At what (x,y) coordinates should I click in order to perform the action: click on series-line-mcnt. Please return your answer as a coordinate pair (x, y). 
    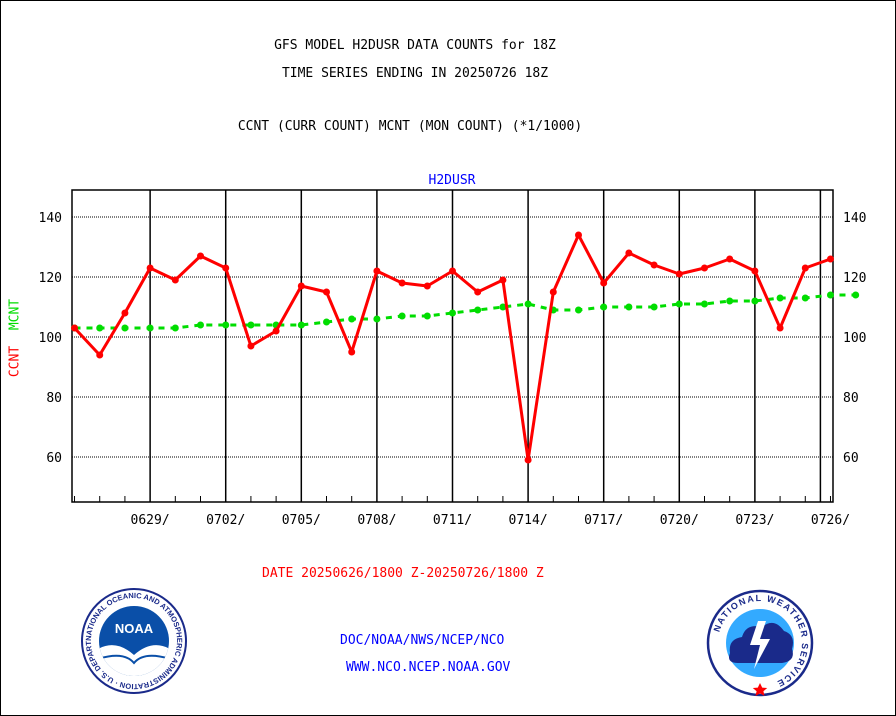
    Looking at the image, I should click on (465, 311).